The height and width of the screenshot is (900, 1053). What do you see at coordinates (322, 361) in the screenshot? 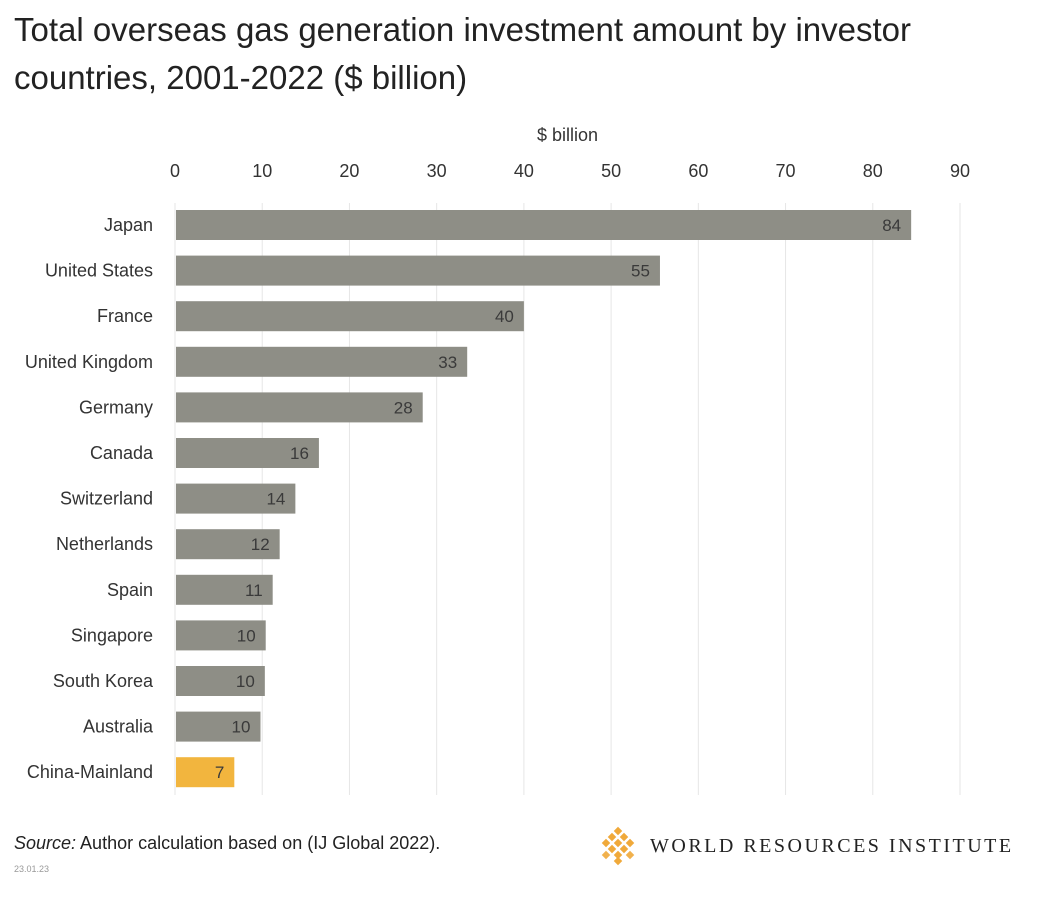
I see `bar-united-kingdom` at bounding box center [322, 361].